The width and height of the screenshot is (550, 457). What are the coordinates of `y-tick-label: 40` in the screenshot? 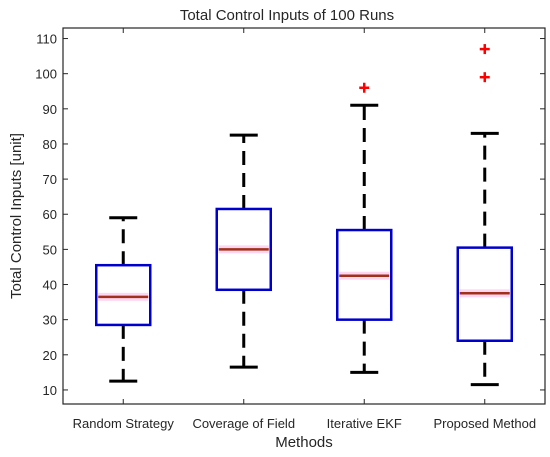 It's located at (50, 285).